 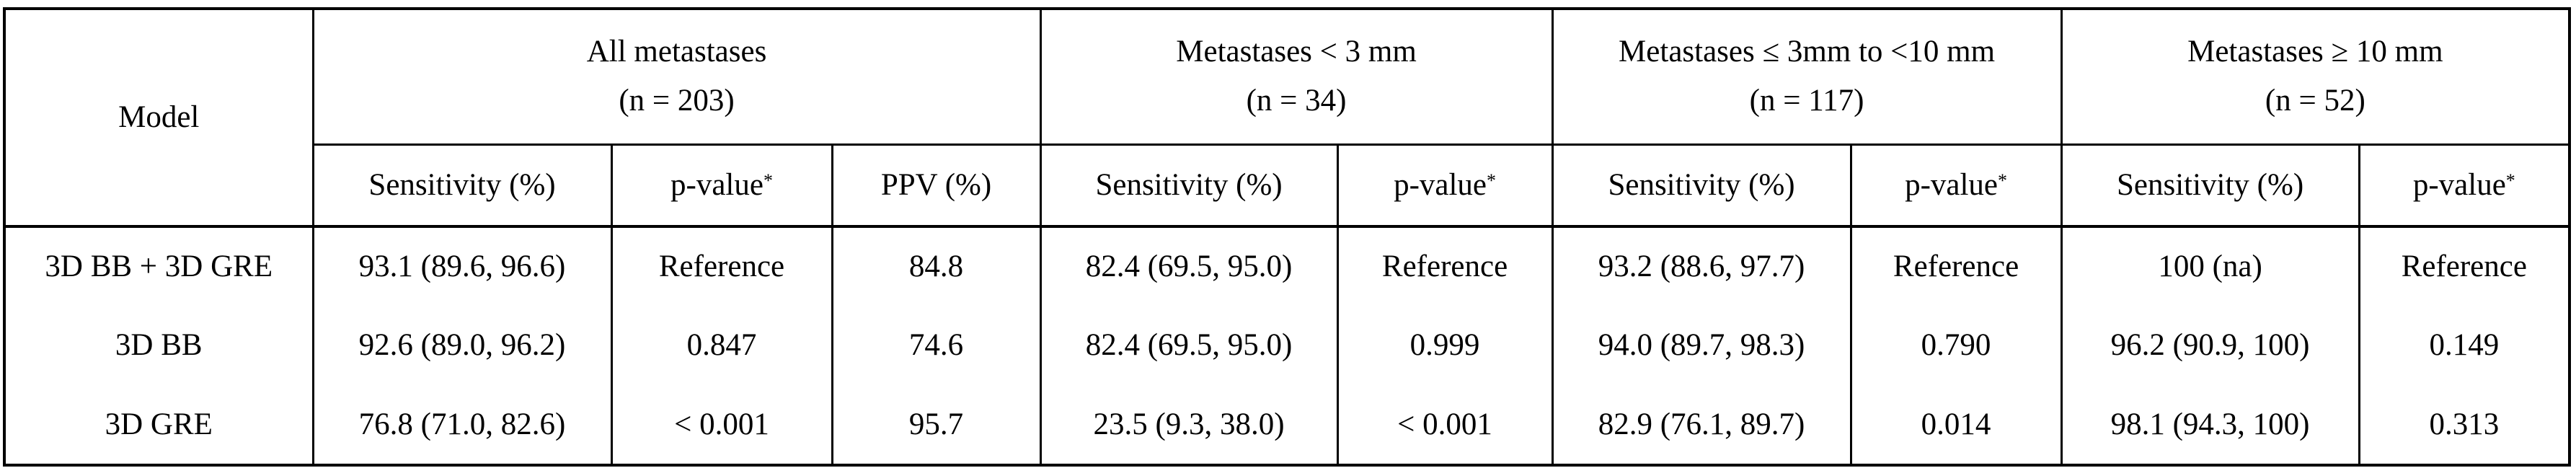 I want to click on group-header-ge10: Metastases ≥ 10 mm (n = 52), so click(x=2316, y=76).